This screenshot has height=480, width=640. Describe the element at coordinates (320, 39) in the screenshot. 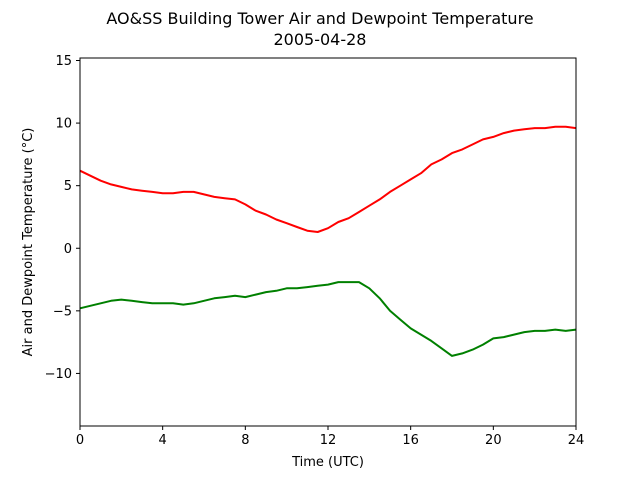

I see `chart-subtitle: 2005-04-28` at that location.